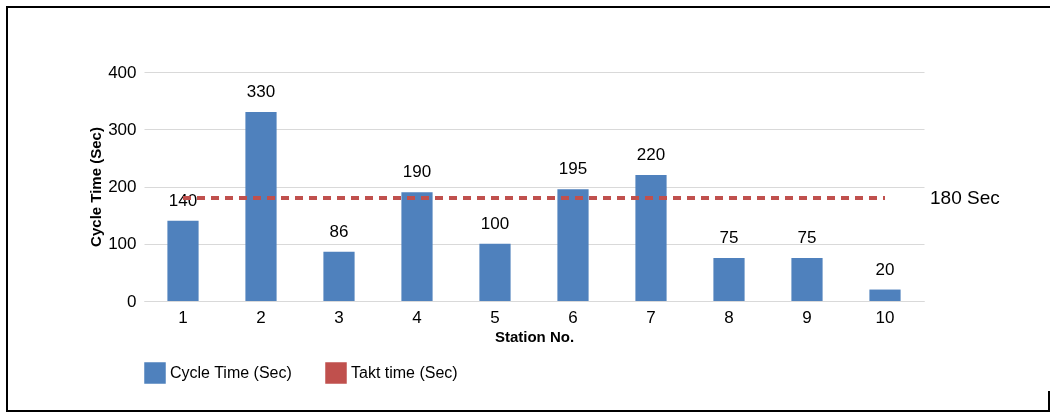 This screenshot has width=1058, height=416. What do you see at coordinates (807, 317) in the screenshot?
I see `x-tick-label: 9` at bounding box center [807, 317].